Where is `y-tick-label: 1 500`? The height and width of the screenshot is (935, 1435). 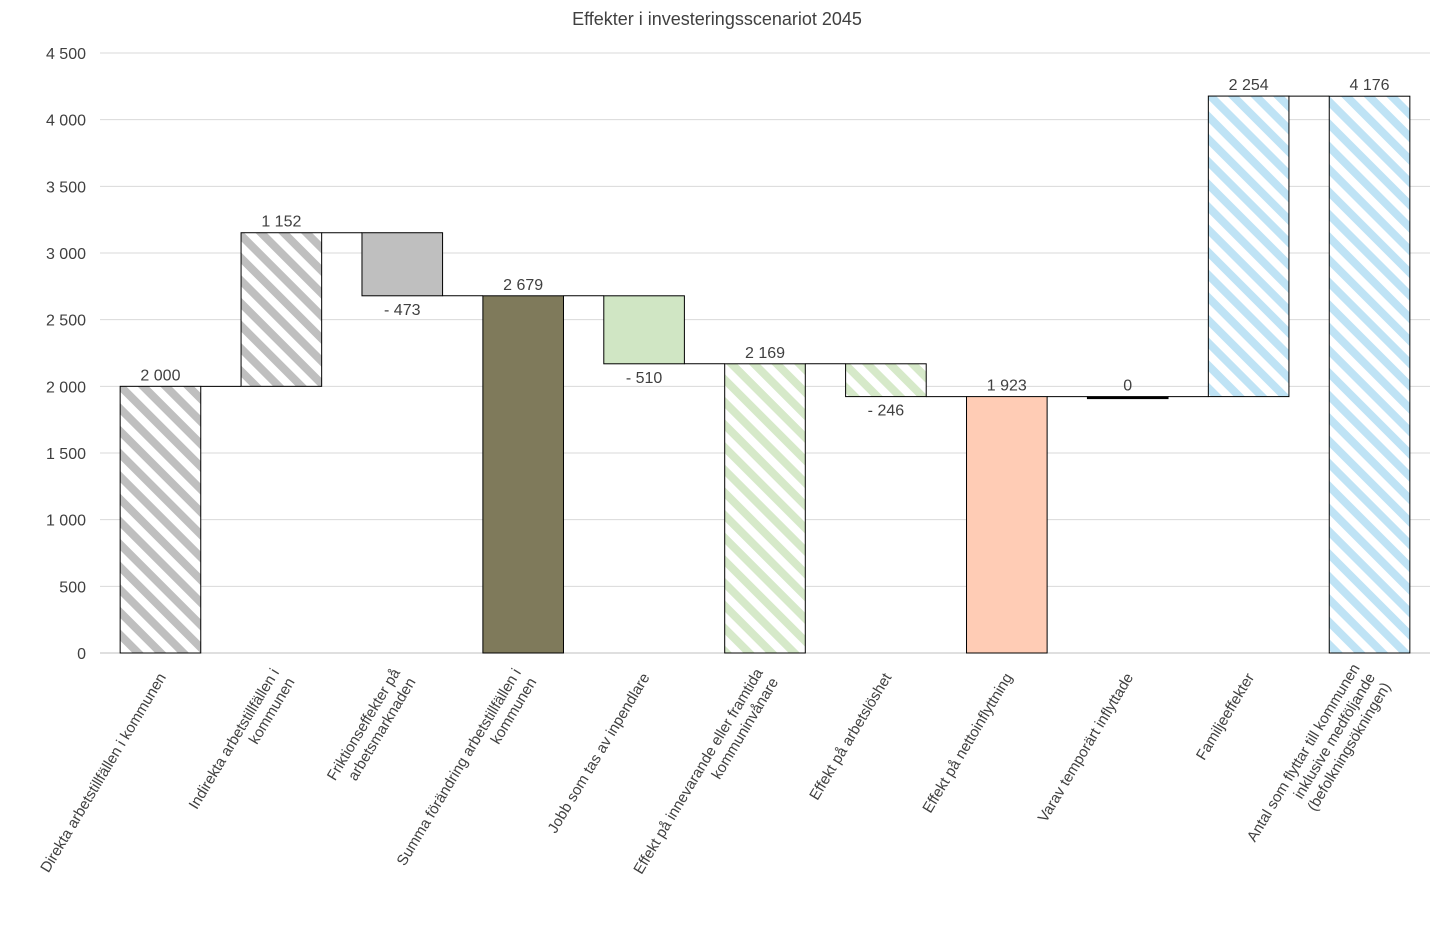 y-tick-label: 1 500 is located at coordinates (66, 454).